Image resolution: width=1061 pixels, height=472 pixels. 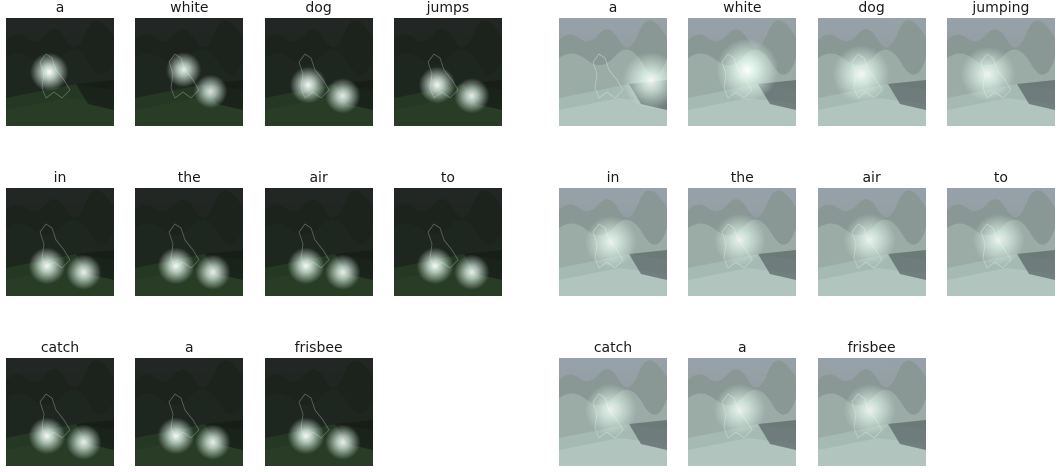 What do you see at coordinates (448, 8) in the screenshot?
I see `caption-word: jumps` at bounding box center [448, 8].